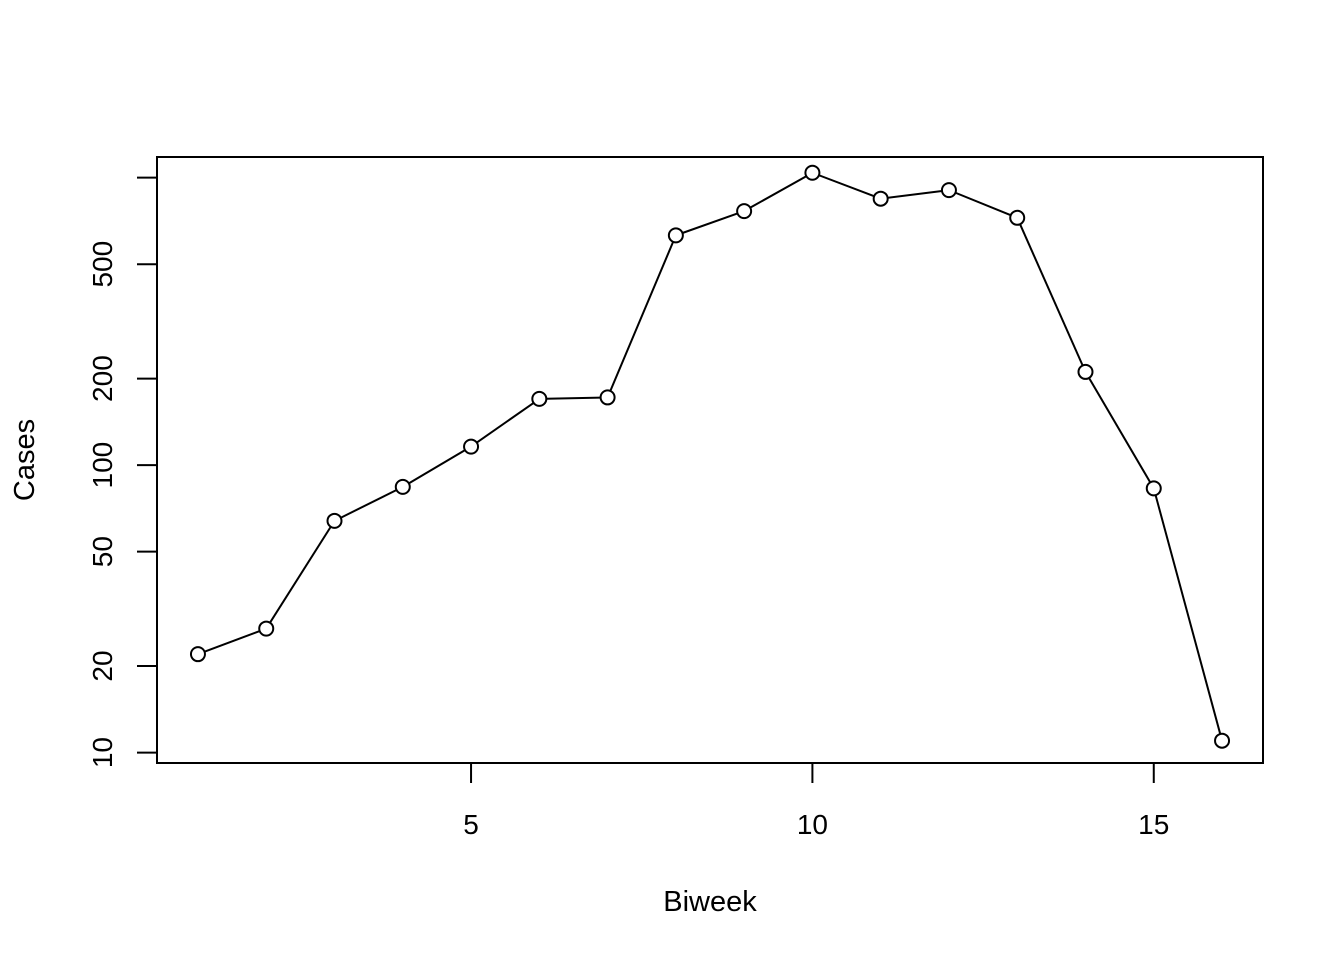 The image size is (1344, 960). What do you see at coordinates (710, 902) in the screenshot?
I see `x-axis-label: Biweek` at bounding box center [710, 902].